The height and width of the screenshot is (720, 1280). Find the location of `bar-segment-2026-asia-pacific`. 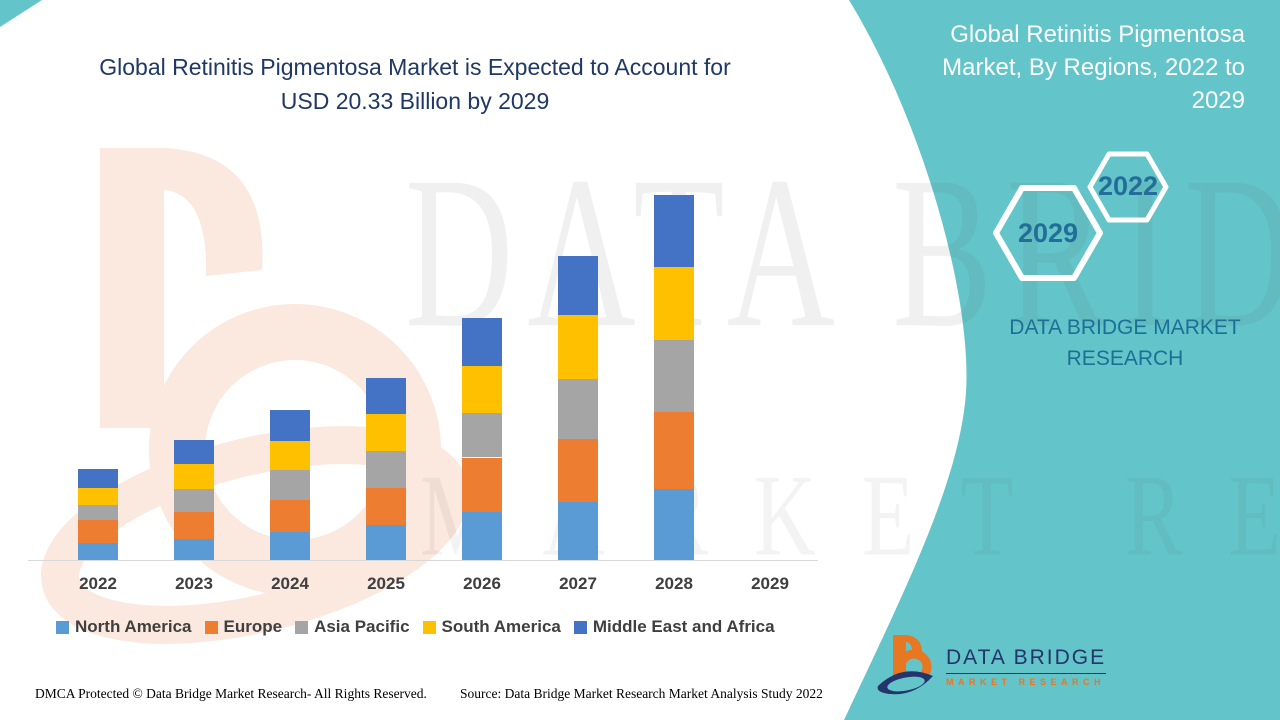

bar-segment-2026-asia-pacific is located at coordinates (482, 435).